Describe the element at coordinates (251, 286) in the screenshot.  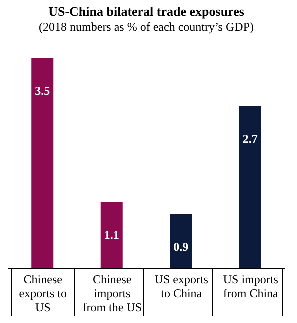
I see `x-tick-label: US imports from China` at that location.